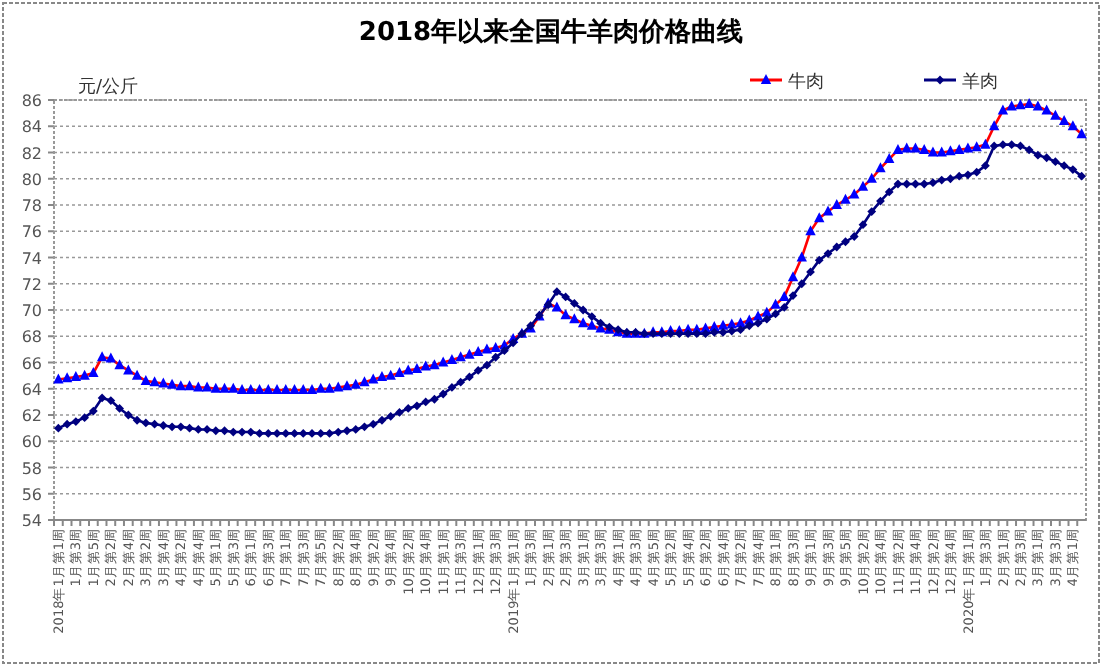 The image size is (1102, 666). I want to click on y-tick-label: 58, so click(31, 468).